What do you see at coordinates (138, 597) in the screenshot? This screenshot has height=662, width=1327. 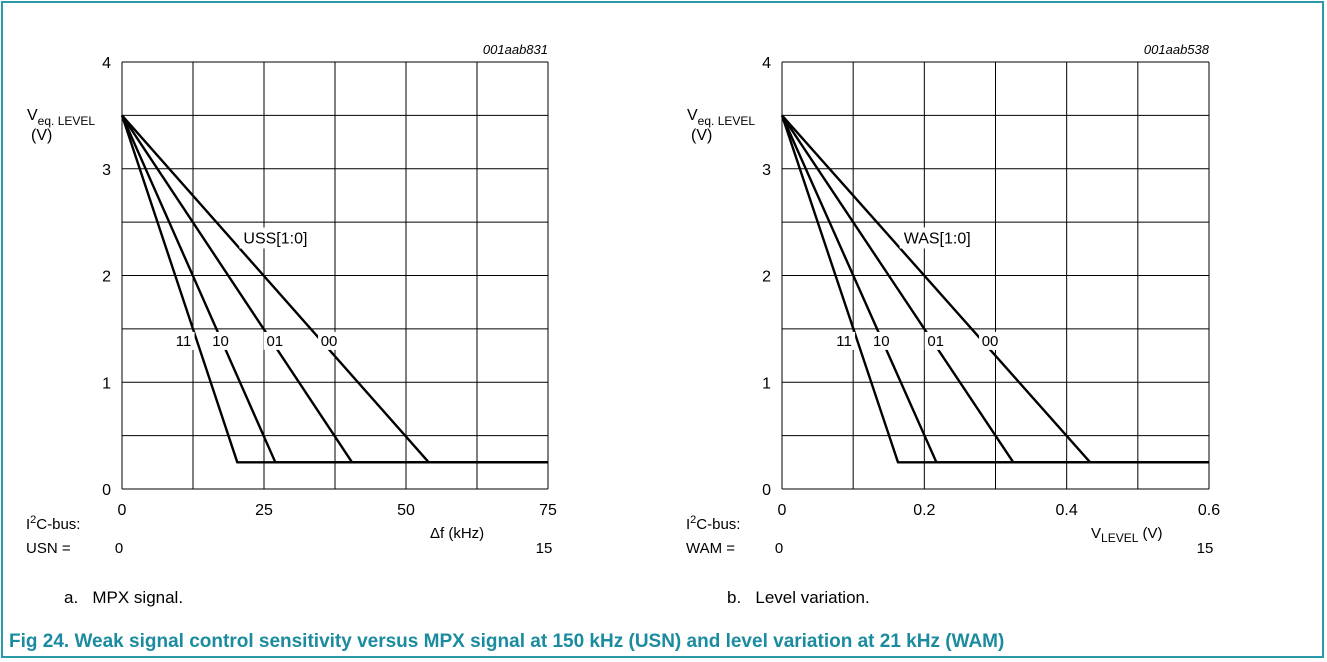 I see `caption-a-text: MPX signal.` at bounding box center [138, 597].